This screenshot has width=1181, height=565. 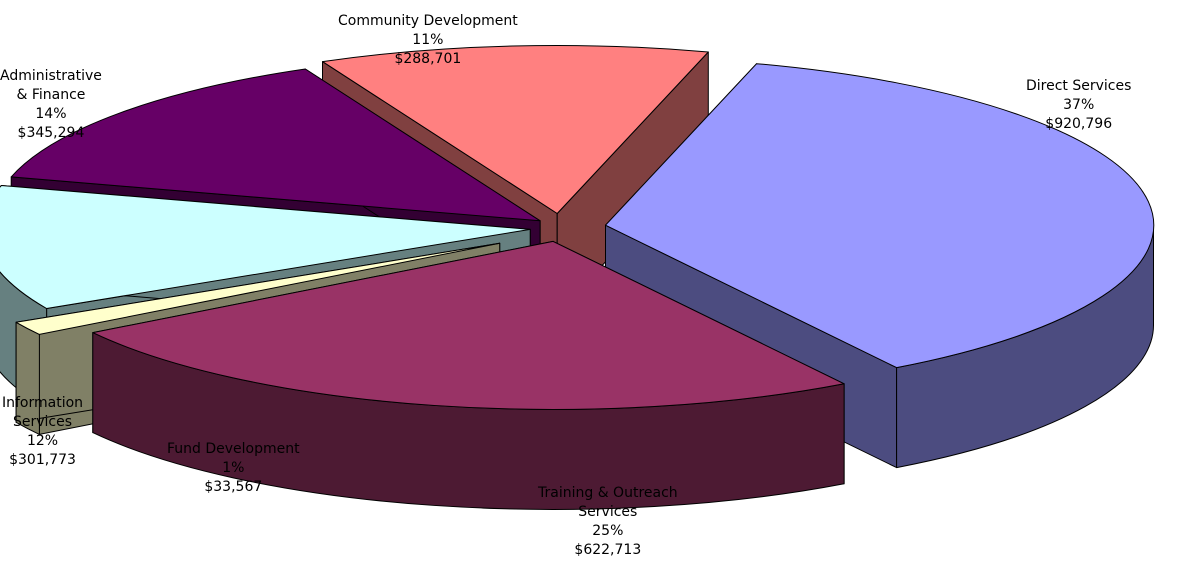 I want to click on slice-label-2: Fund Development 1% $33,567, so click(x=233, y=468).